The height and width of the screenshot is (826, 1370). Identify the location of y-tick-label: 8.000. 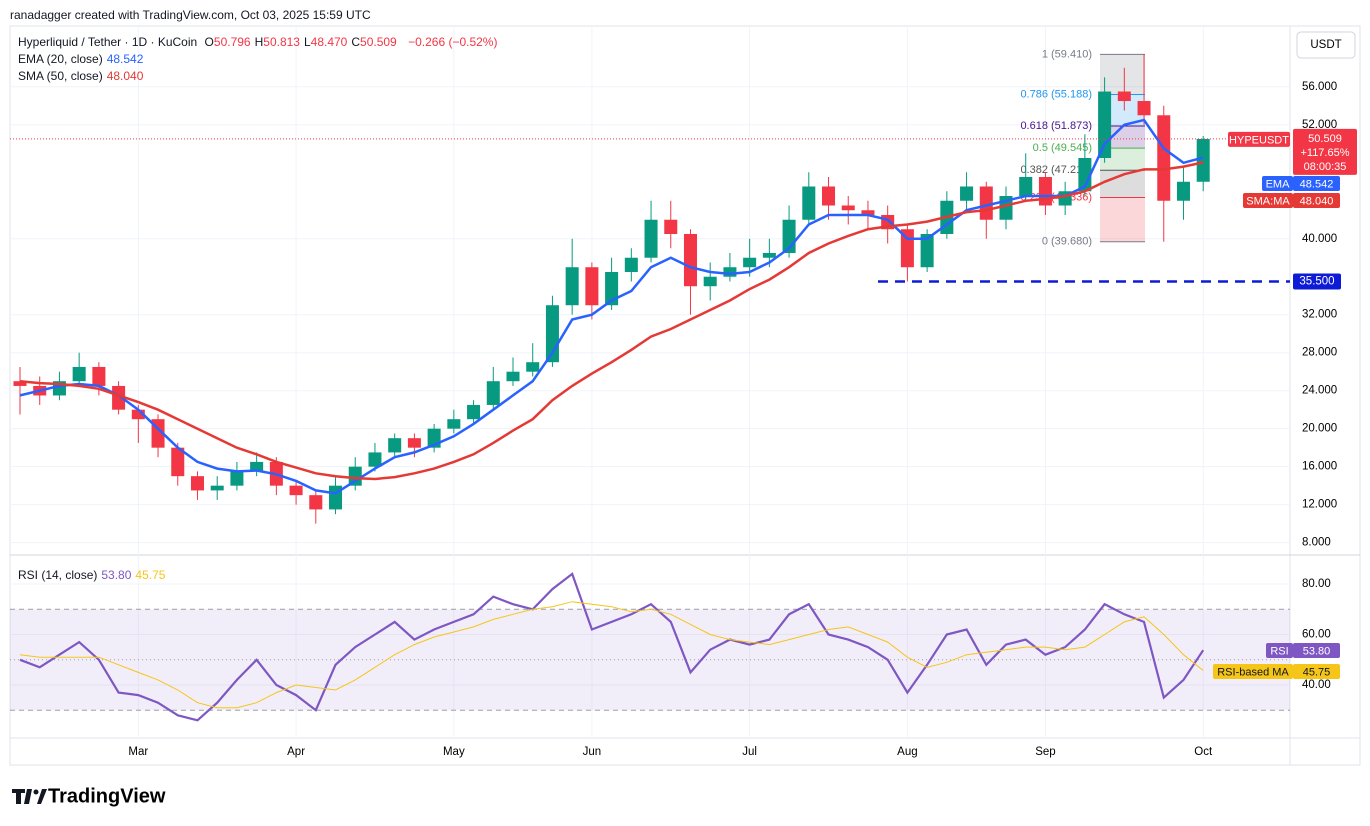
(1316, 543).